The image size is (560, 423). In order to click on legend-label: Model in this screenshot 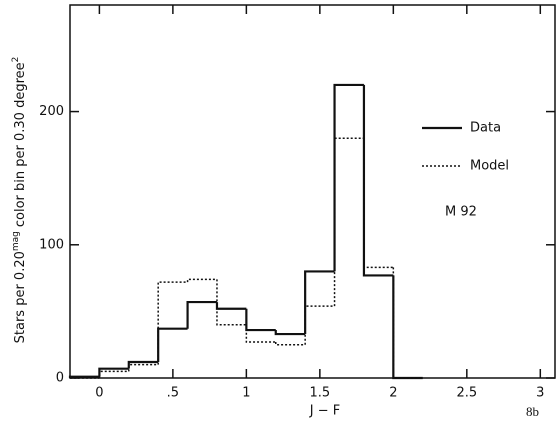, I will do `click(489, 166)`.